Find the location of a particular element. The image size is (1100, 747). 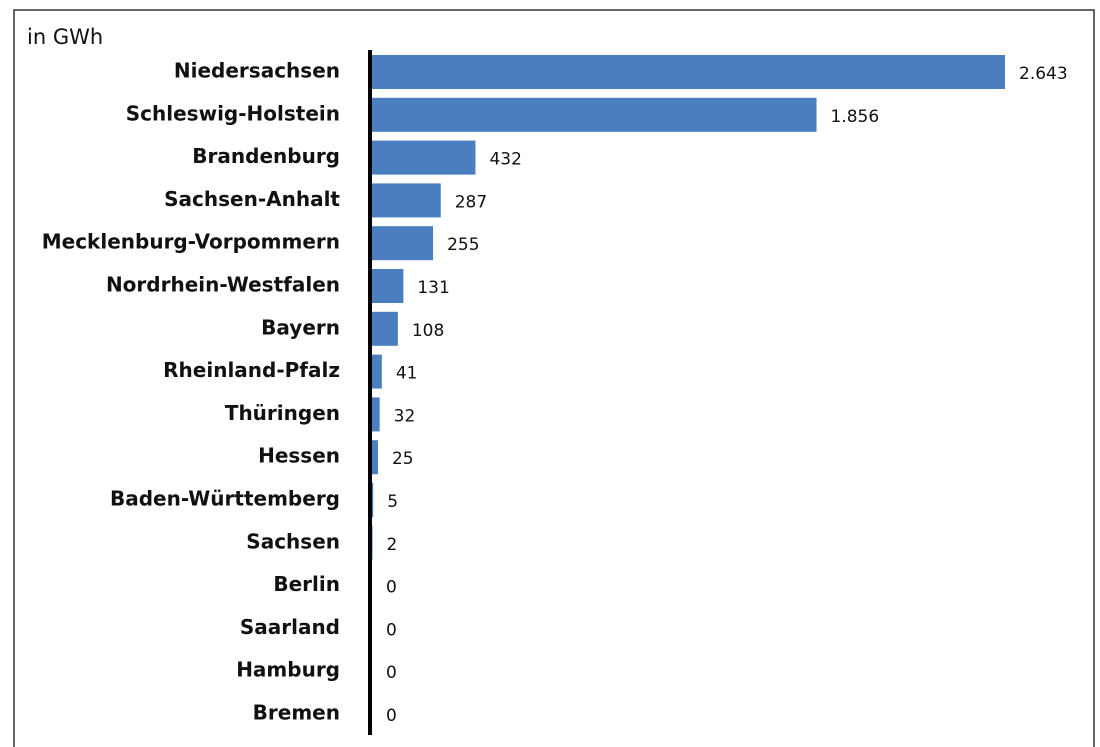

category-label: Niedersachsen is located at coordinates (257, 71).